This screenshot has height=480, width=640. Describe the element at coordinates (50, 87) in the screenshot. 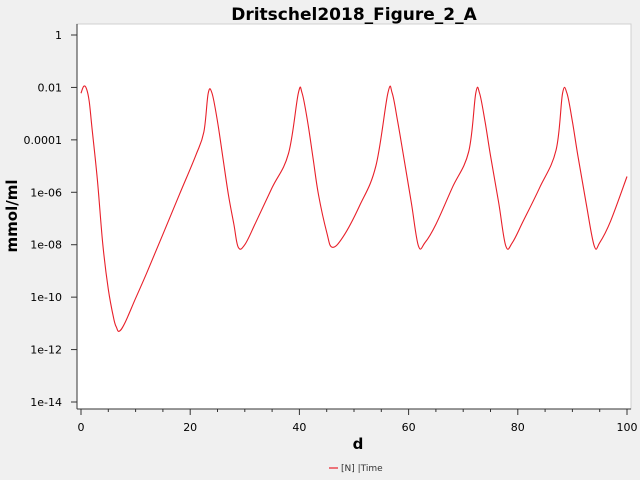

I see `y-tick-label: 0.01` at that location.